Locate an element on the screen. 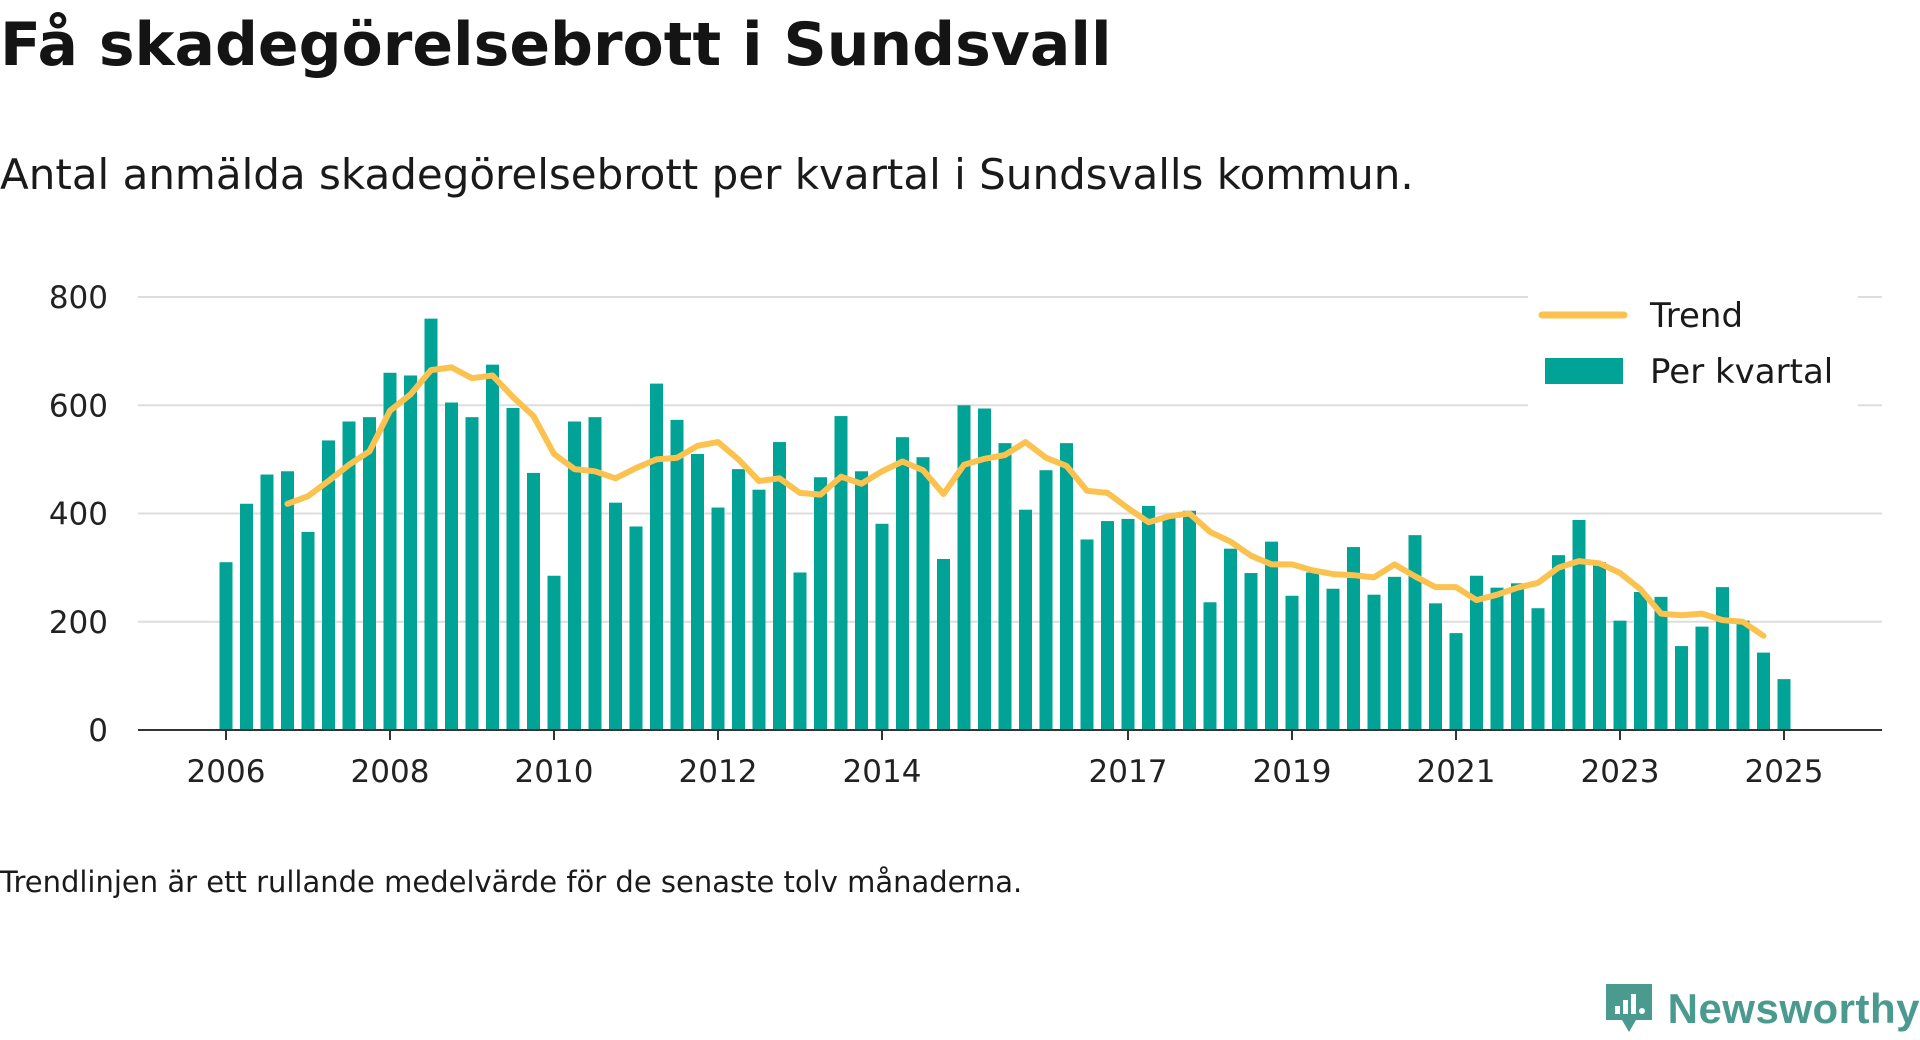  brand: Newsworthy is located at coordinates (1762, 1009).